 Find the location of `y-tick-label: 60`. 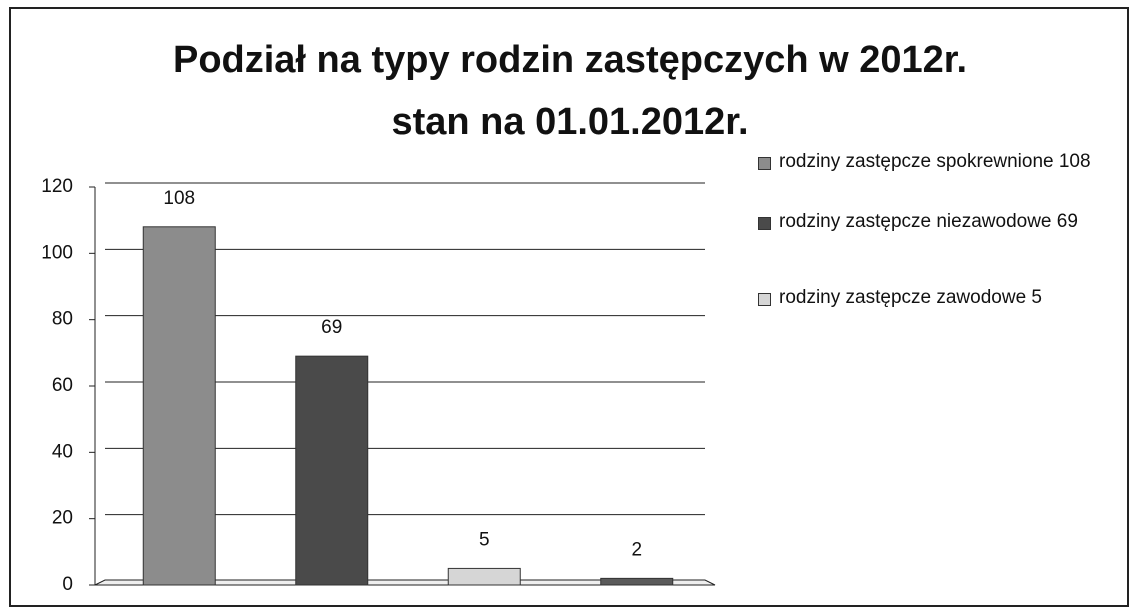

y-tick-label: 60 is located at coordinates (62, 385).